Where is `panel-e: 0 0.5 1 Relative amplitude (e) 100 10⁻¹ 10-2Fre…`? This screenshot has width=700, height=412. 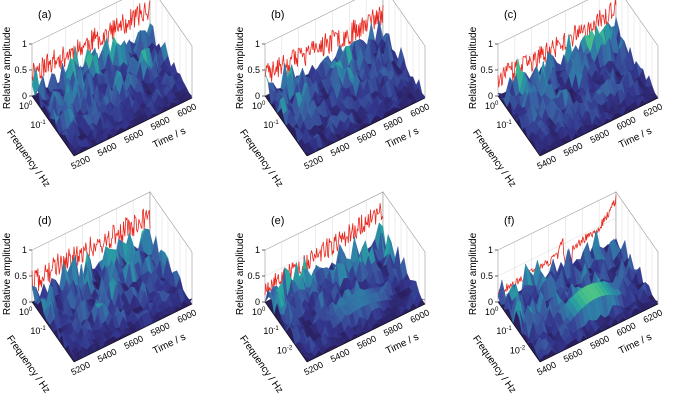
panel-e: 0 0.5 1 Relative amplitude (e) 100 10⁻¹ 10-2Fre… is located at coordinates (333, 293).